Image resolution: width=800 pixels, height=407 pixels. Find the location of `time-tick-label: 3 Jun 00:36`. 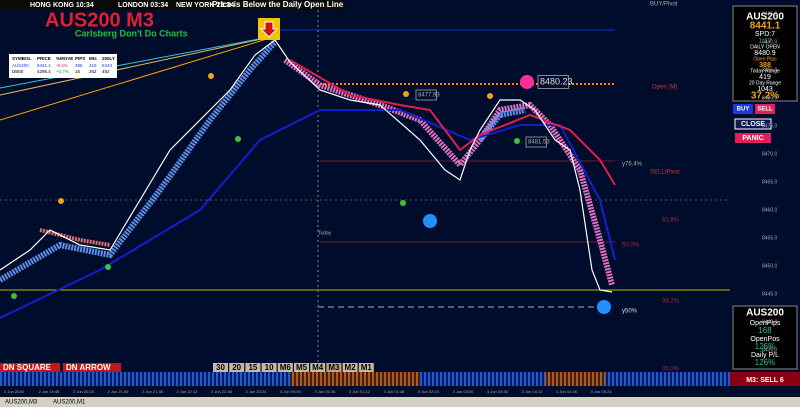

time-tick-label: 3 Jun 00:36 is located at coordinates (326, 391).